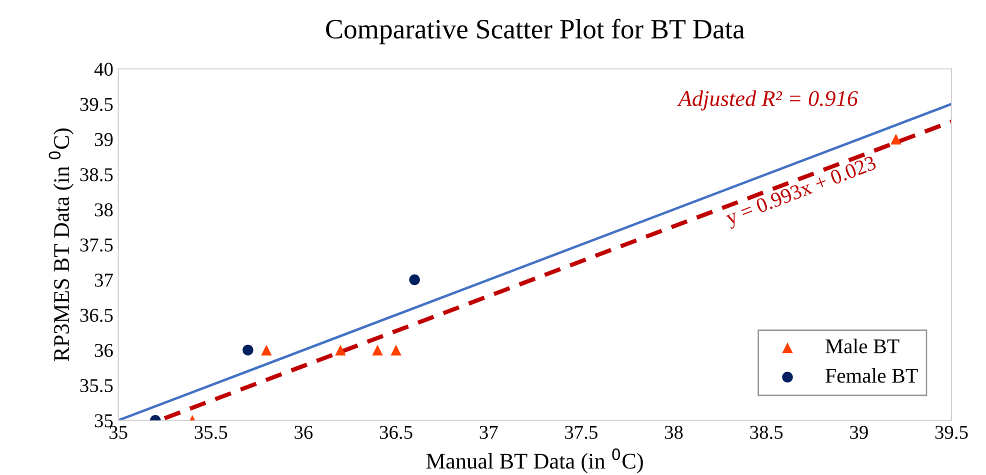 The image size is (986, 475). What do you see at coordinates (61, 245) in the screenshot?
I see `y-axis-title: RP3MES BT Data (in $^{0}$C)` at bounding box center [61, 245].